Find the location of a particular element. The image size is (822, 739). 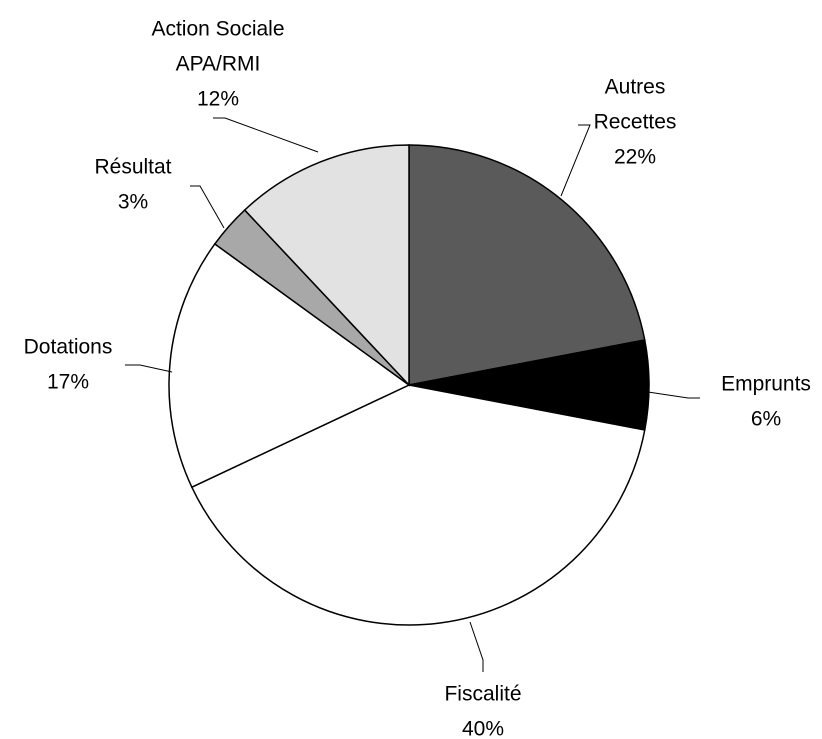

slice-label: Recettes is located at coordinates (635, 122).